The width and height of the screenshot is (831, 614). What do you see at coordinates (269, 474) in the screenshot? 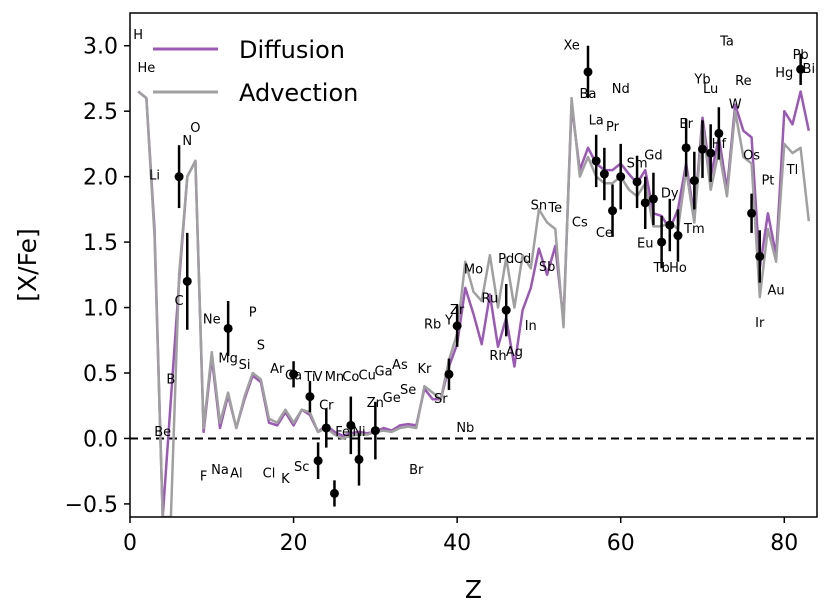
I see `element-label-cl: Cl` at bounding box center [269, 474].